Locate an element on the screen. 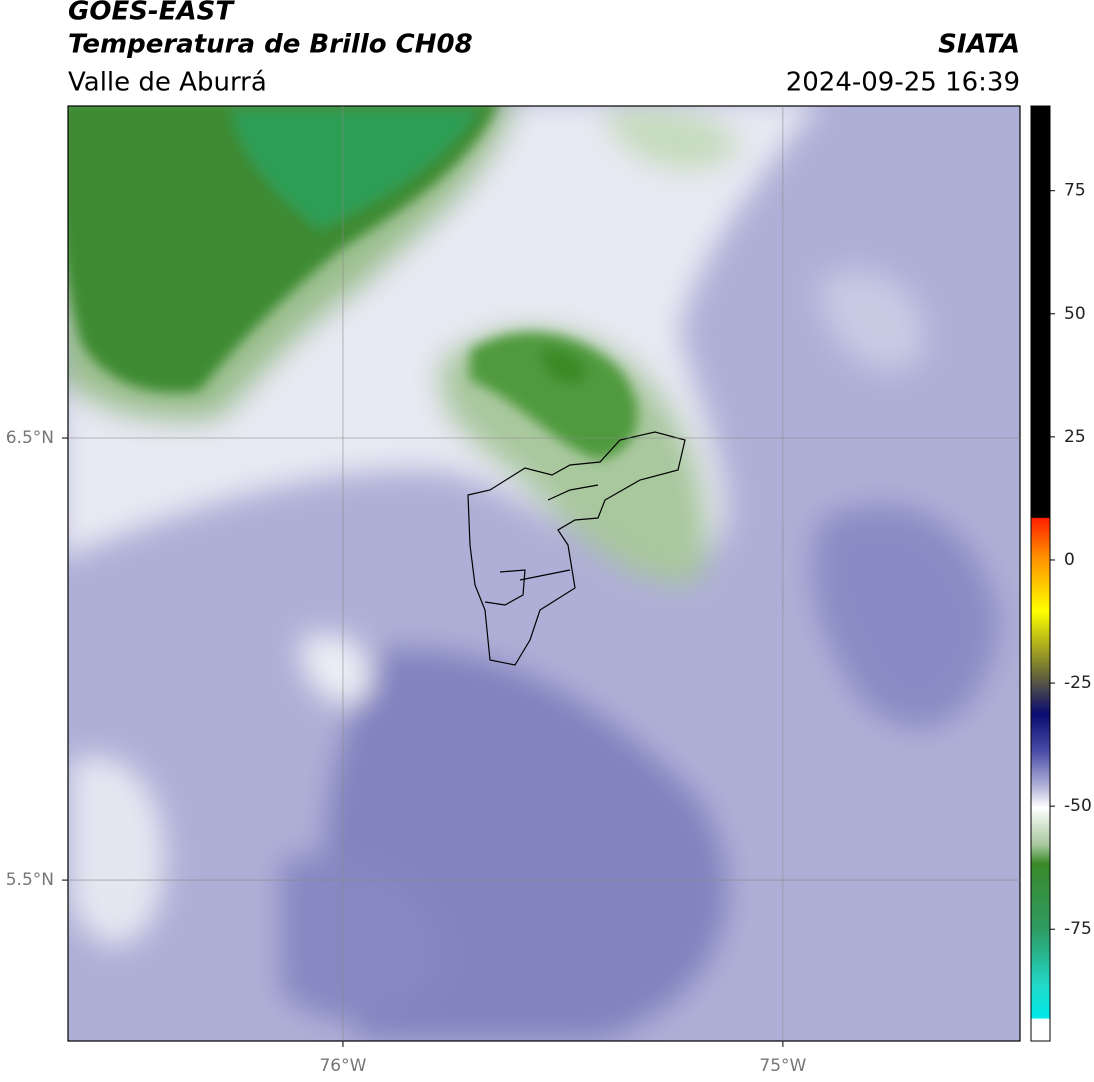 This screenshot has height=1082, width=1094. y-tick-label: 5.5°N is located at coordinates (30, 880).